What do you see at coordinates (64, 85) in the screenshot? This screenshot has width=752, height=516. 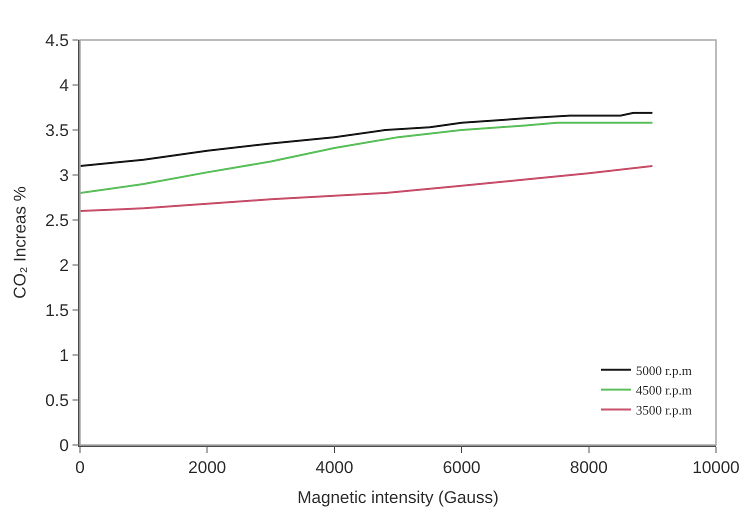 I see `y-tick-label: 4` at bounding box center [64, 85].